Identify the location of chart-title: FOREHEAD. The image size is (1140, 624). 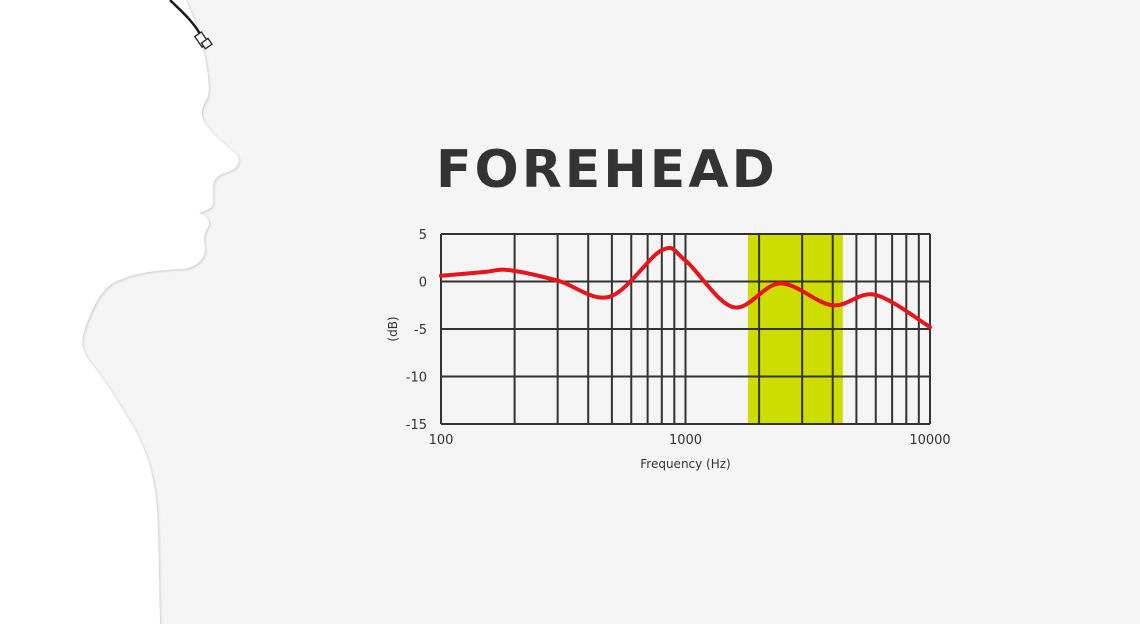
(607, 170).